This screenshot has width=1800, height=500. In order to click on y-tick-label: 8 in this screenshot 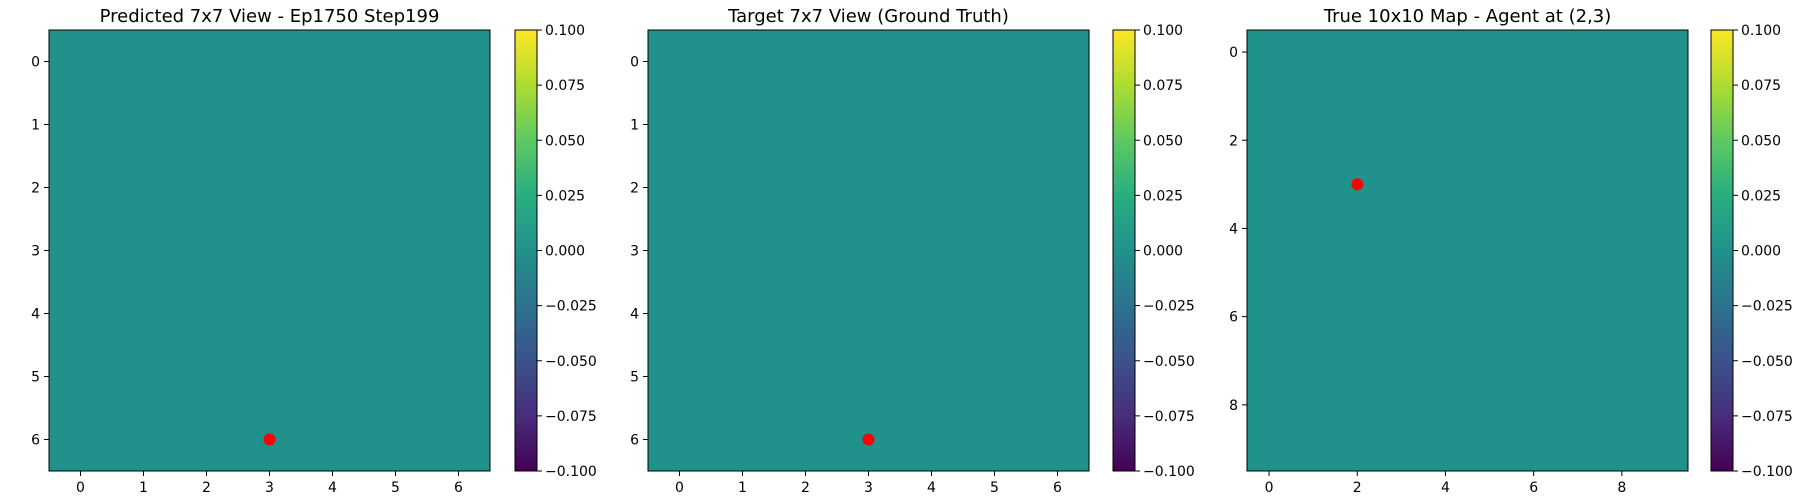, I will do `click(1233, 406)`.